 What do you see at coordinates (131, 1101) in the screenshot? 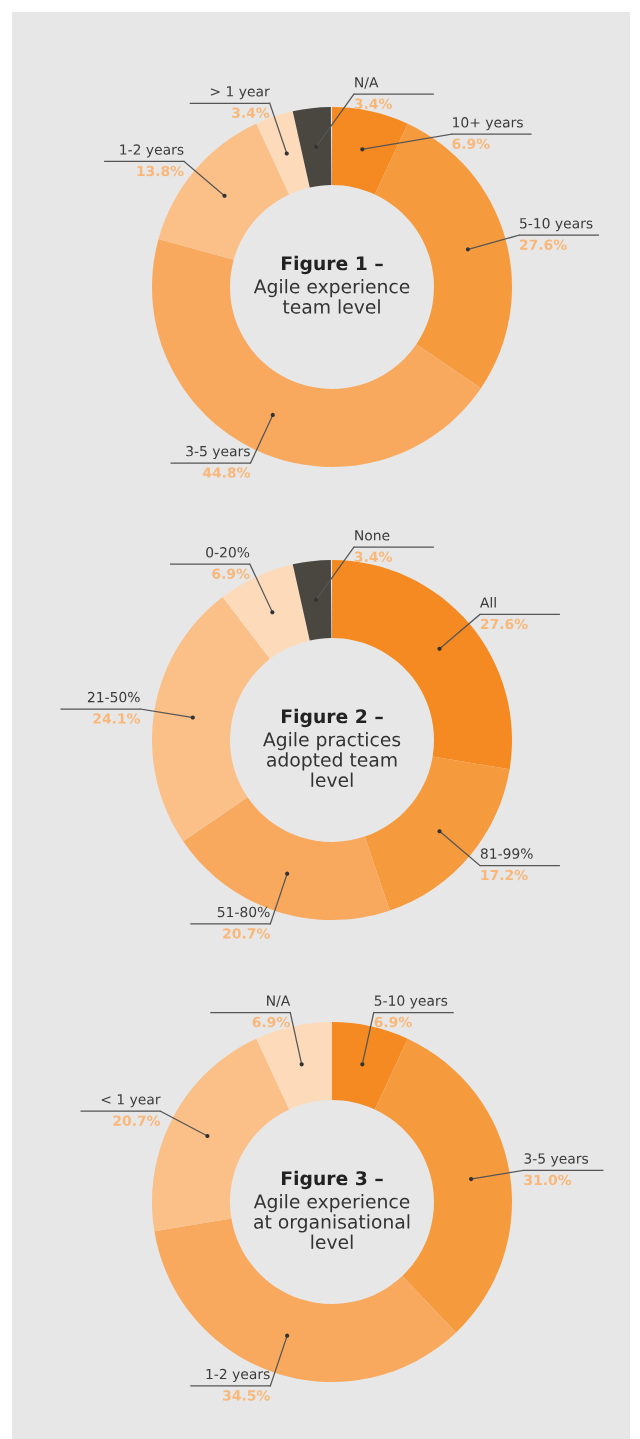
I see `slice-label: < 1 year` at bounding box center [131, 1101].